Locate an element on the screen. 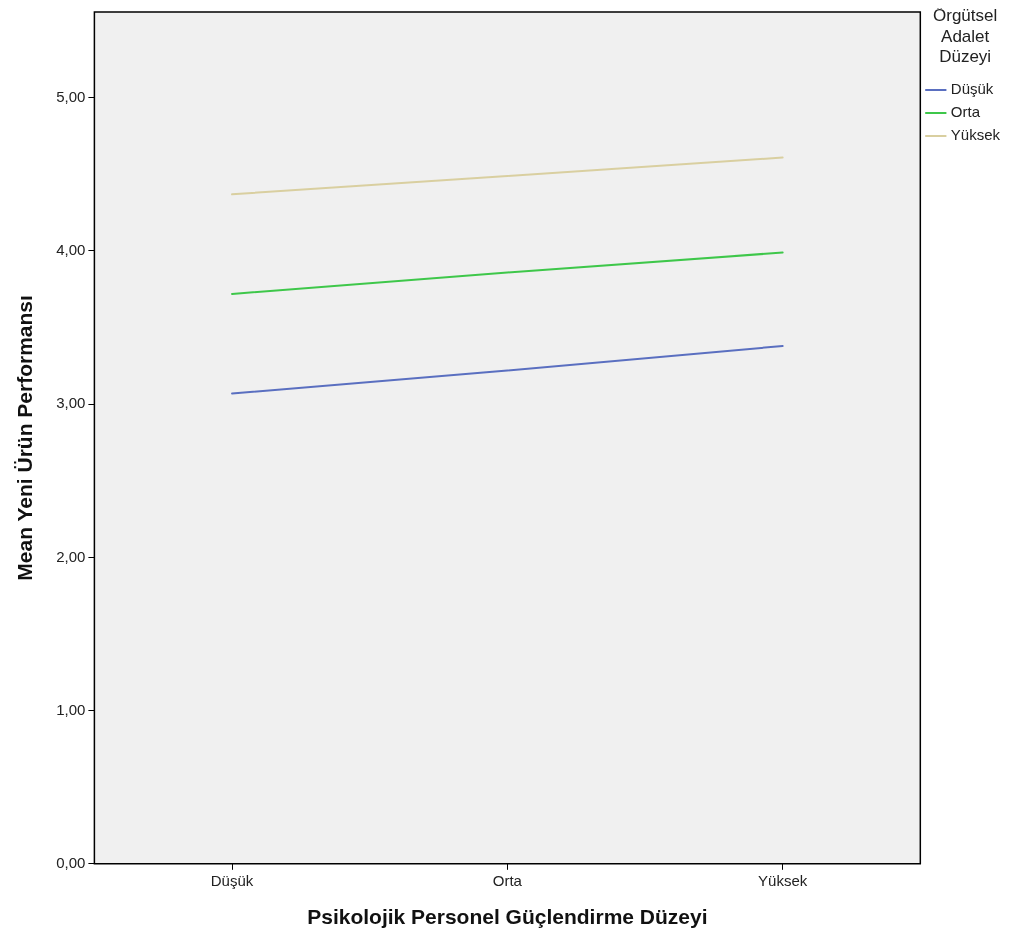 This screenshot has height=945, width=1015. x-axis-title: Psikolojik Personel Güçlendirme Düzeyi is located at coordinates (507, 917).